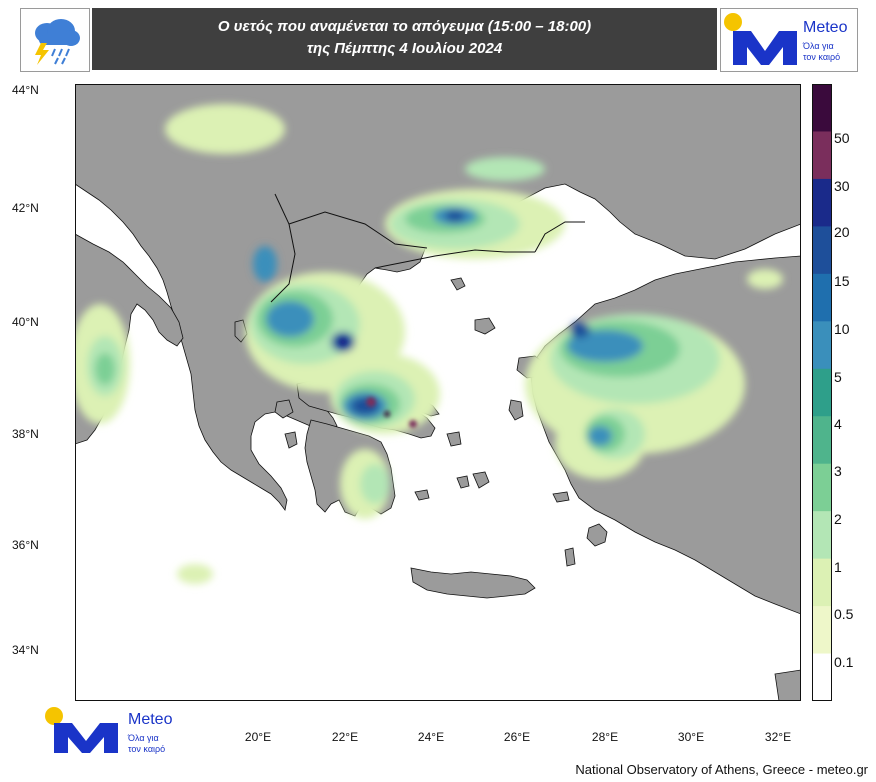  Describe the element at coordinates (787, 685) in the screenshot. I see `land-cyprus` at that location.